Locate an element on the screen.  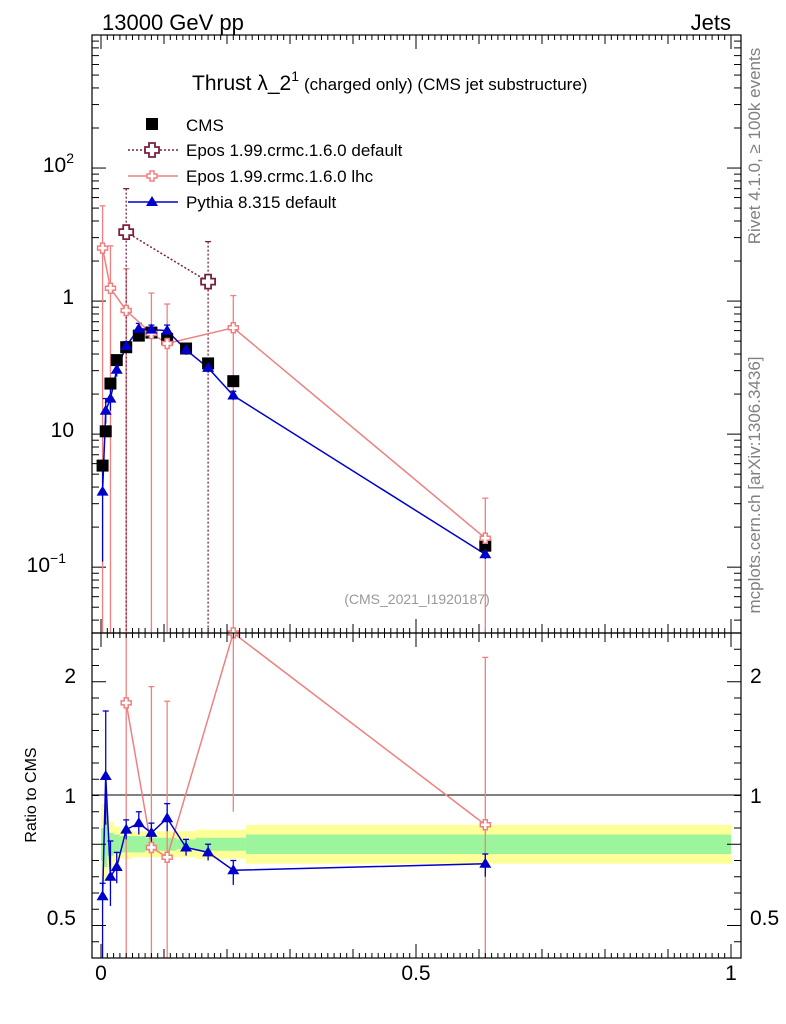
ratio-y-axis-title: Ratio to CMS is located at coordinates (31, 794).